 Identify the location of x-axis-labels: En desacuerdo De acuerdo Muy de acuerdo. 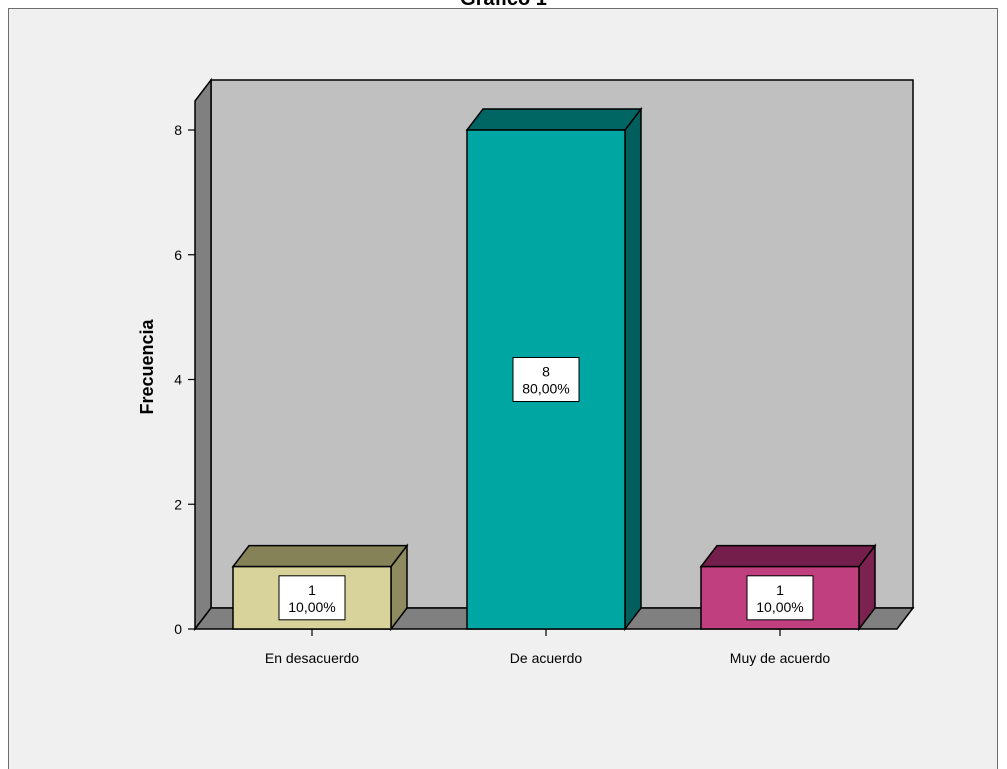
(547, 647).